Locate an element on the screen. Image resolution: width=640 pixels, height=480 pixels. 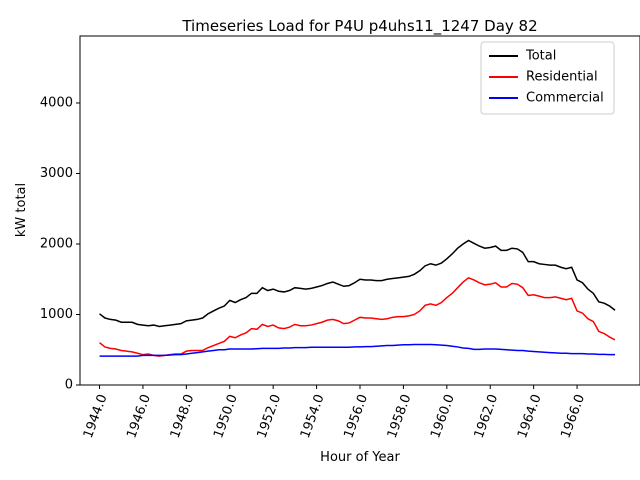
y-tick-label: 2000 is located at coordinates (56, 243).